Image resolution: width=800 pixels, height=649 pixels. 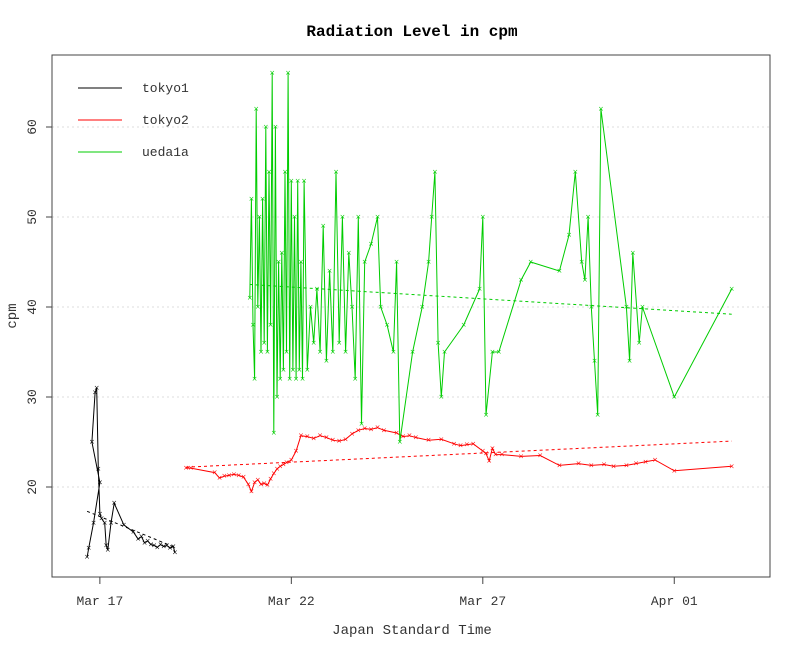 What do you see at coordinates (133, 120) in the screenshot?
I see `legend: tokyo1 tokyo2 ueda1a` at bounding box center [133, 120].